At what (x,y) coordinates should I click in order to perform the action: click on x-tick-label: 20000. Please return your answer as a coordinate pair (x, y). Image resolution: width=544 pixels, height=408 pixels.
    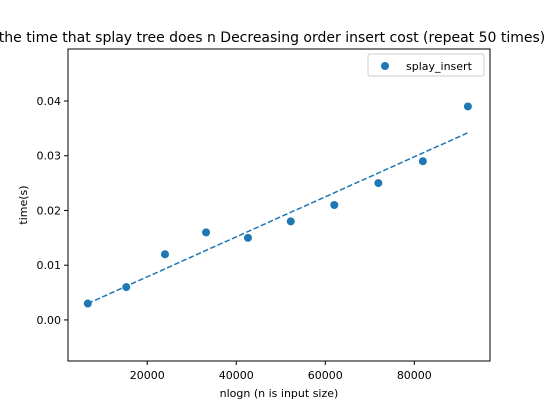
    Looking at the image, I should click on (147, 375).